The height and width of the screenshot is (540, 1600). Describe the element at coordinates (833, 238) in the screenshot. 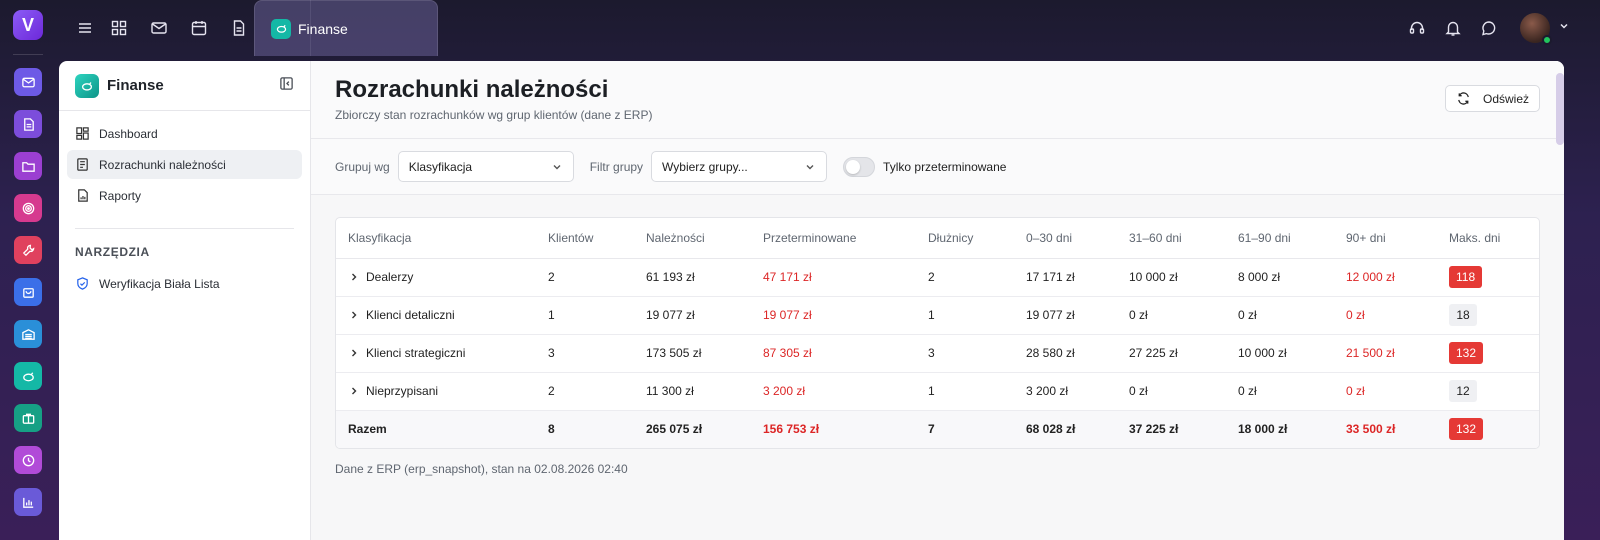

I see `column-header: Przeterminowane` at that location.